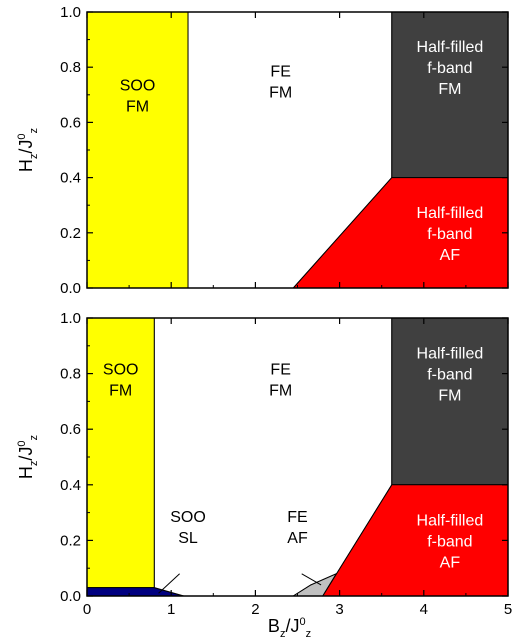  I want to click on annotation-fe_af_label-1: AF, so click(297, 538).